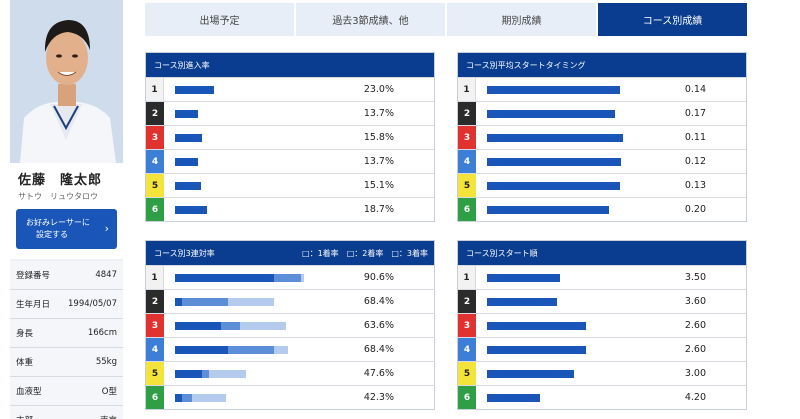 This screenshot has height=419, width=800. Describe the element at coordinates (695, 397) in the screenshot. I see `row-value: 4.20` at that location.